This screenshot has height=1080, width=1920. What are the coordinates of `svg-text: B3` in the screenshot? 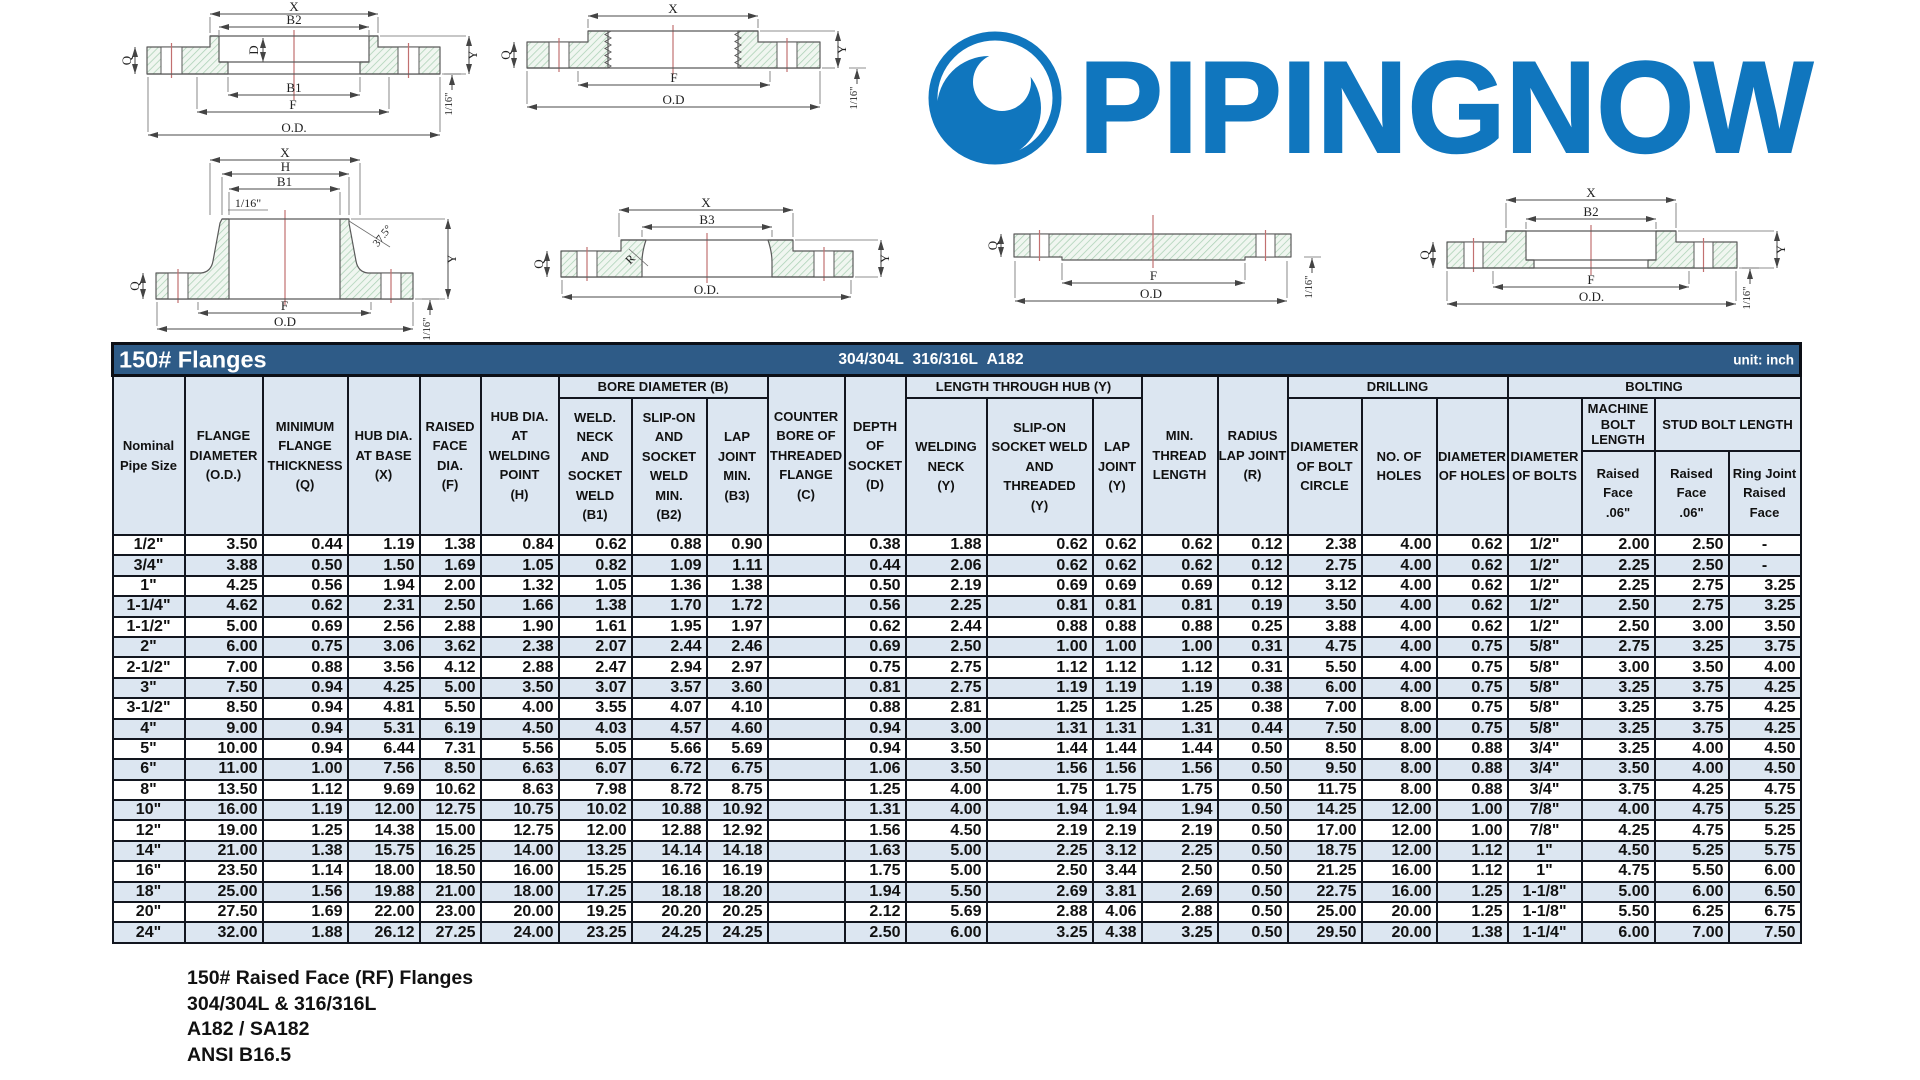 It's located at (706, 219).